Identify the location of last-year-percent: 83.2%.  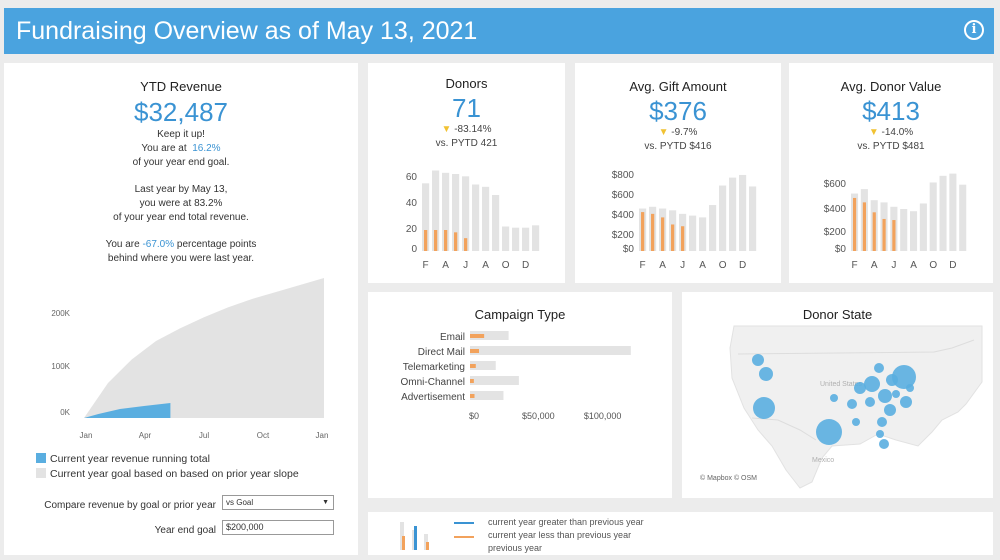
(208, 203).